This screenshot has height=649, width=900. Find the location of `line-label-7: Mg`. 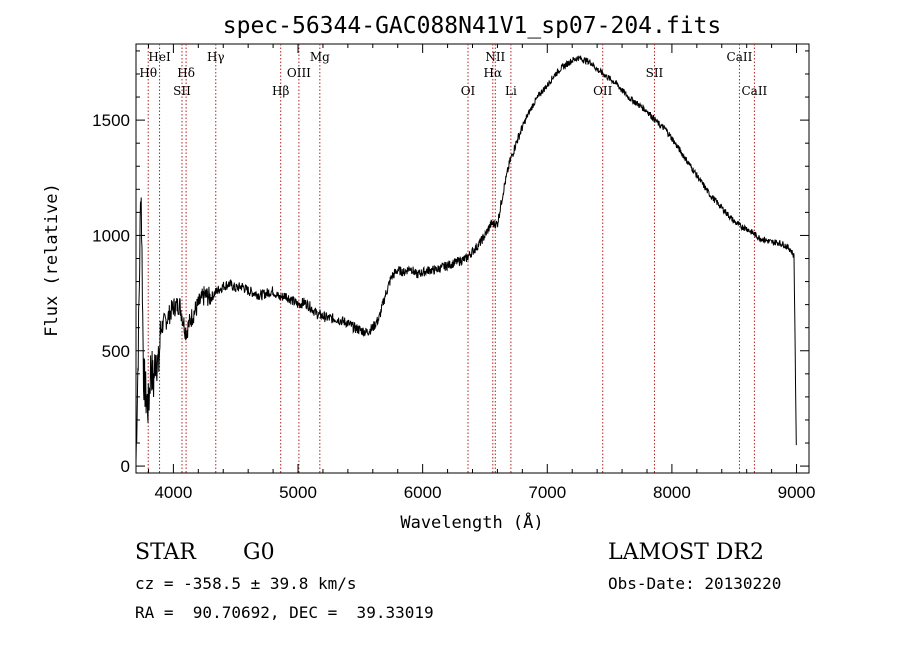

line-label-7: Mg is located at coordinates (320, 57).